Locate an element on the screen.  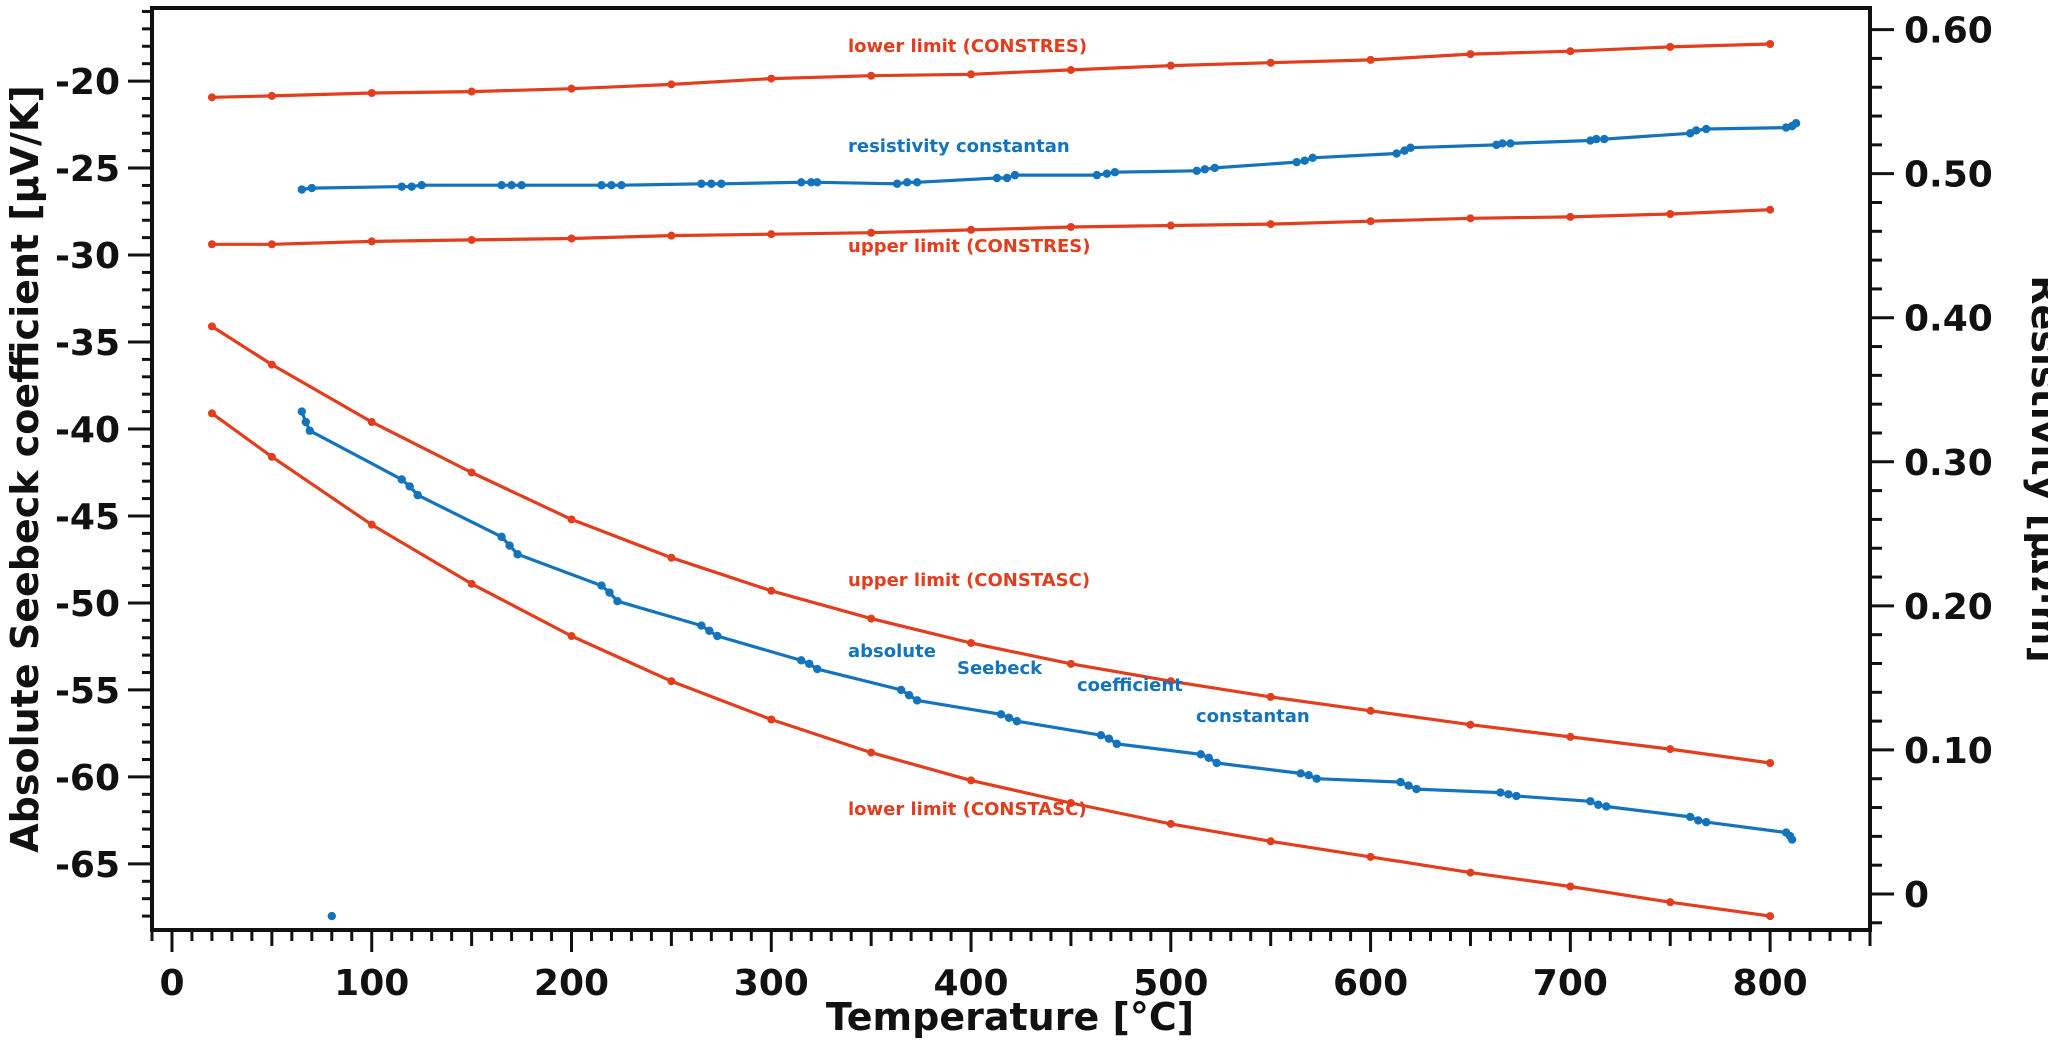
annotation-upper-limit-constasc: upper limit (CONSTASC) is located at coordinates (969, 580).